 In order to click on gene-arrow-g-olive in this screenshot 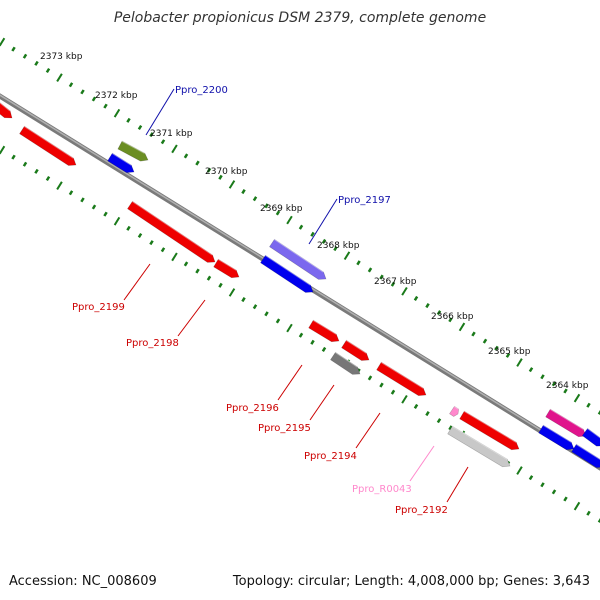, I will do `click(133, 151)`.